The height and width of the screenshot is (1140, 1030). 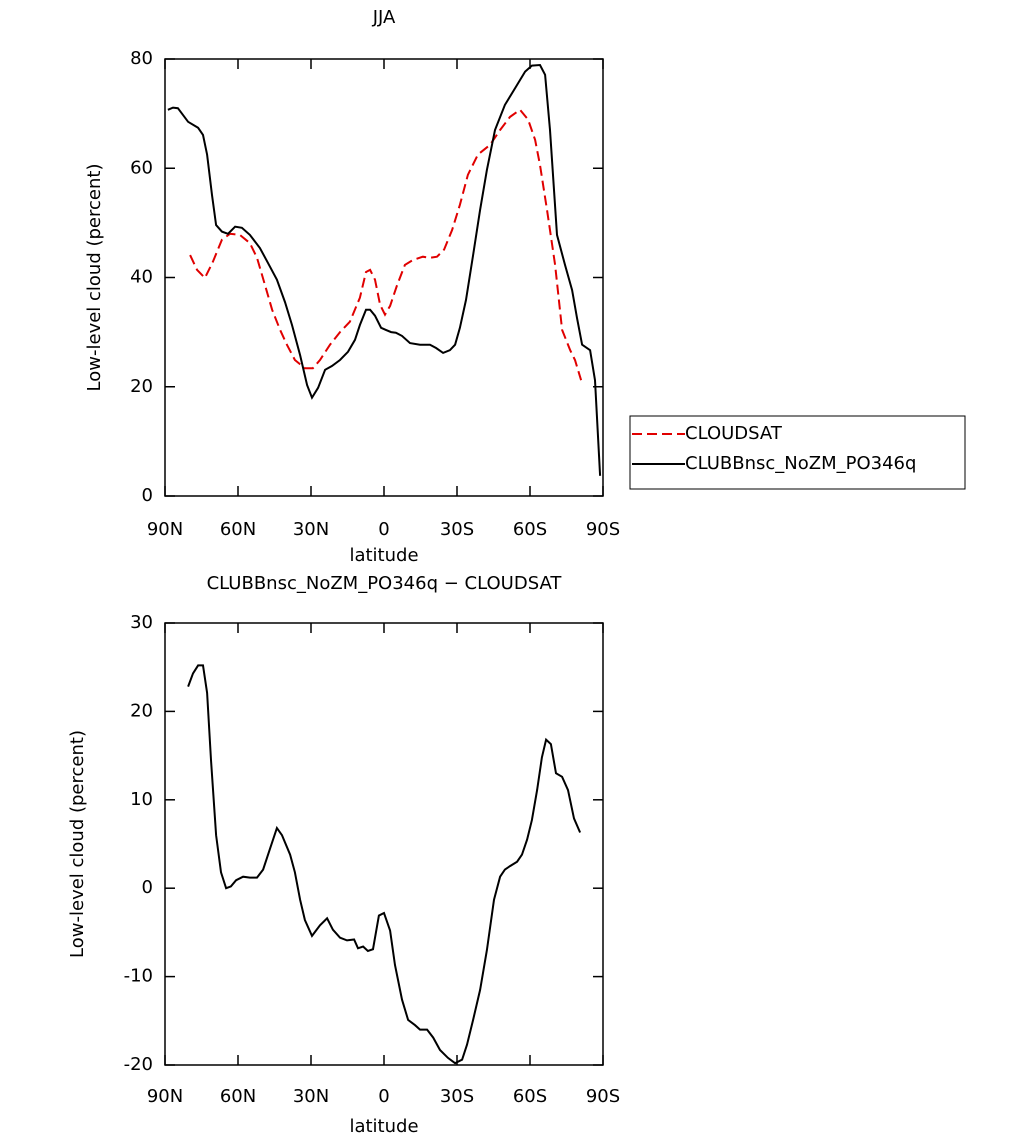 I want to click on legend-label: CLOUDSAT, so click(x=734, y=433).